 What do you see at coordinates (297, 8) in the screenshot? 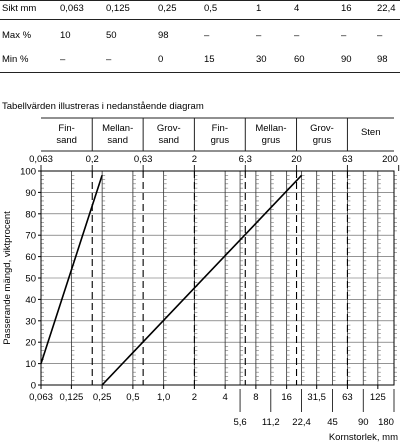
I see `table-cell: 4` at bounding box center [297, 8].